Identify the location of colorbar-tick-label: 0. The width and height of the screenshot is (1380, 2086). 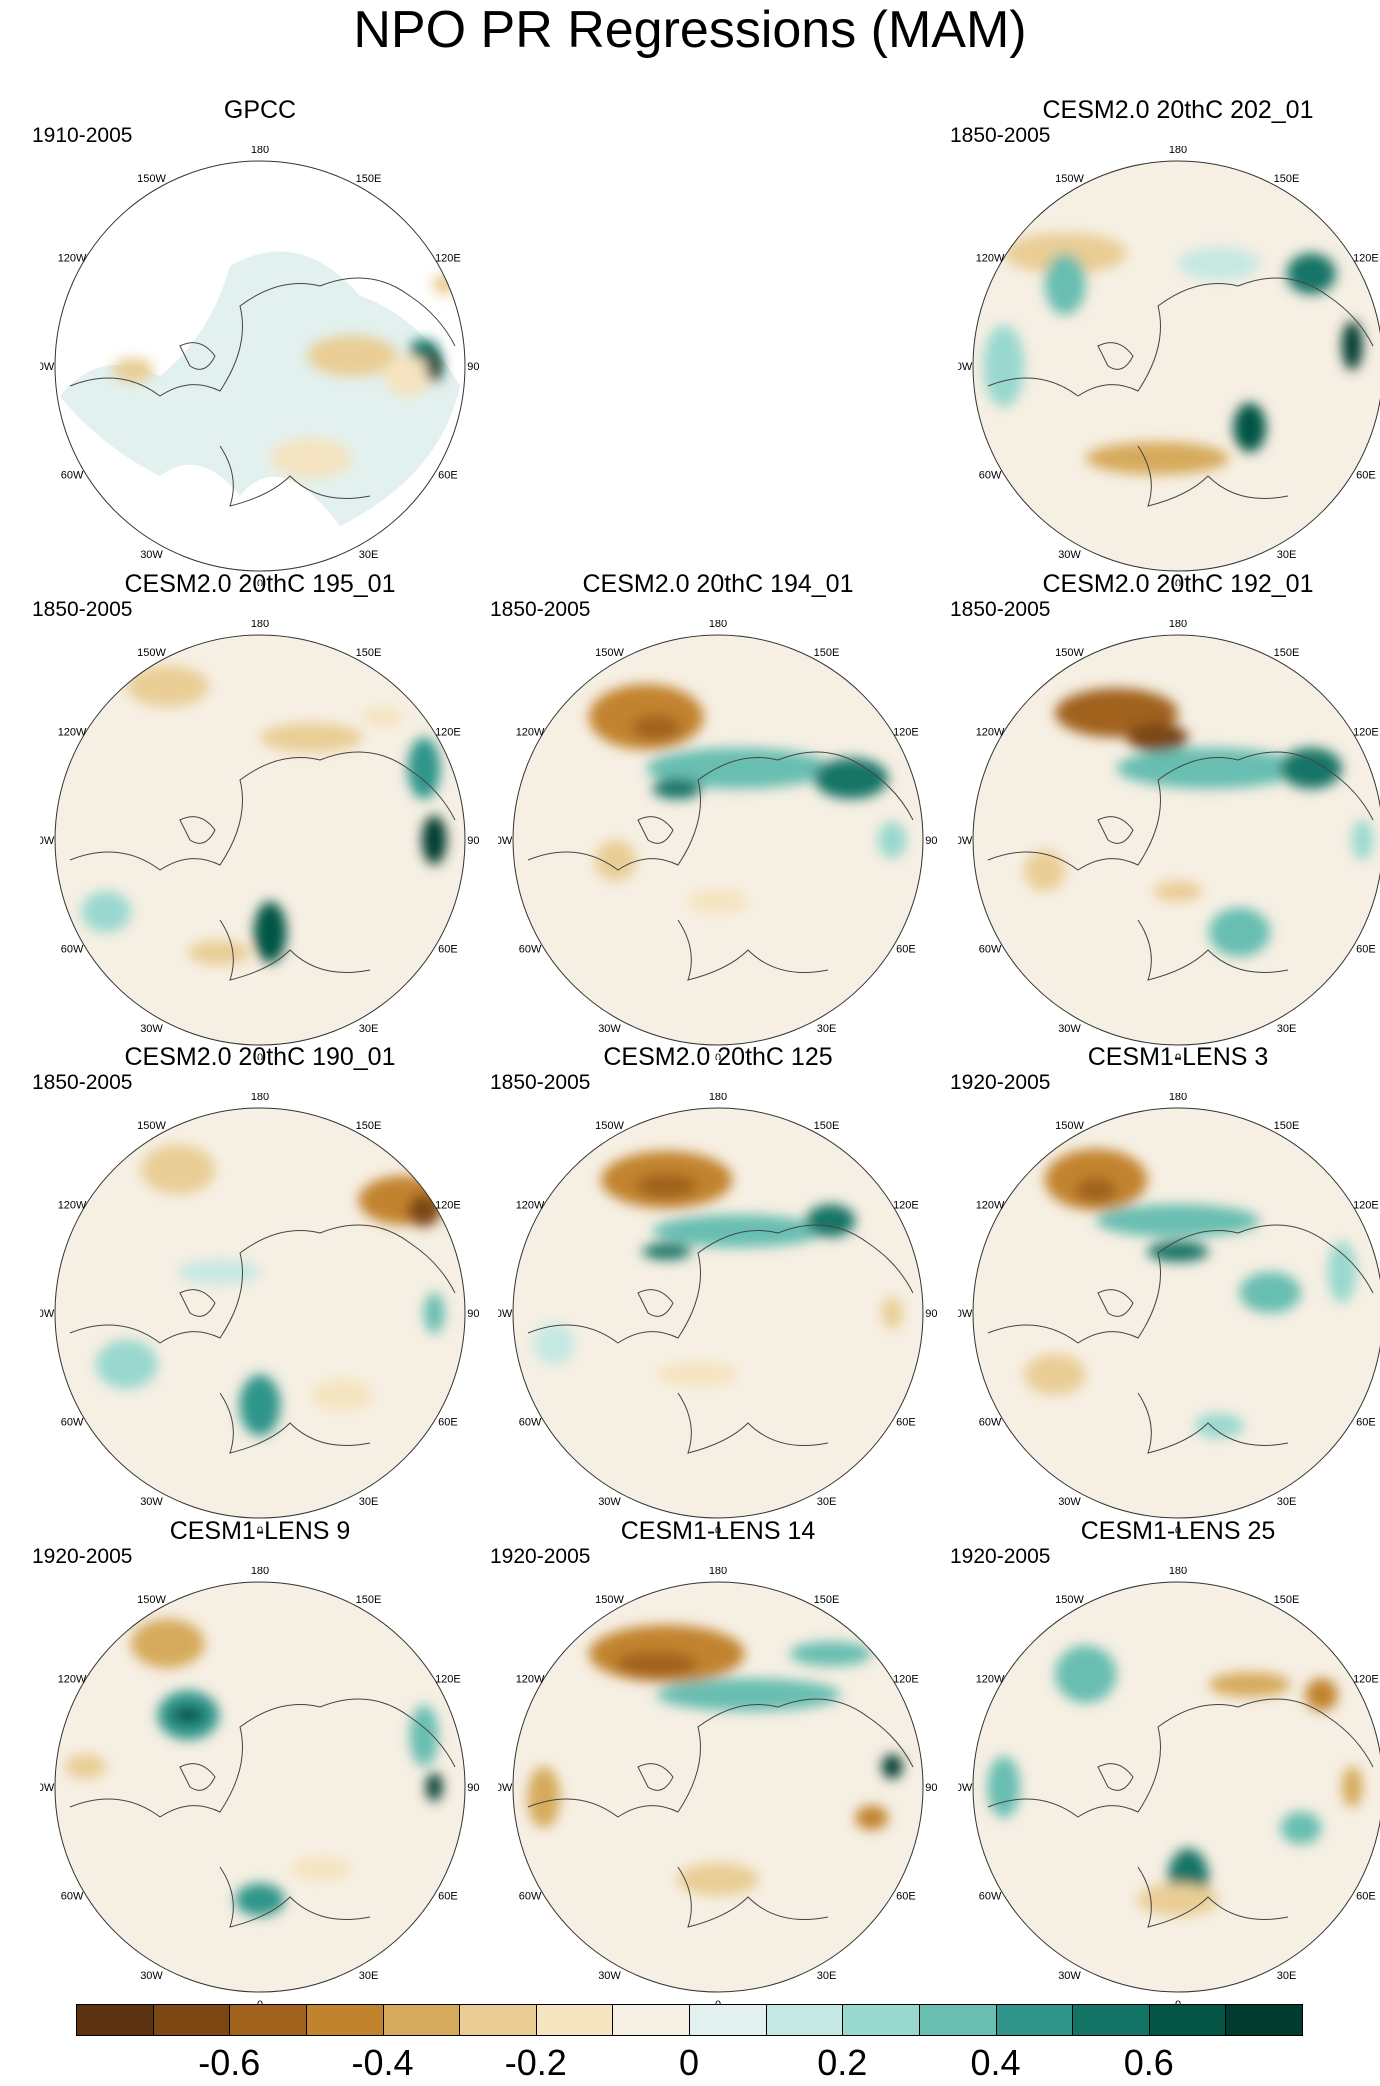
(689, 2062).